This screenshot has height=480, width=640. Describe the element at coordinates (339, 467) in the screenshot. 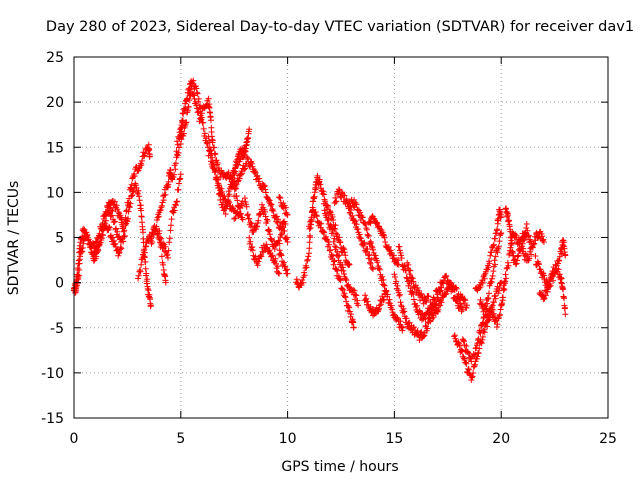

I see `x-axis-label: GPS time / hours` at that location.